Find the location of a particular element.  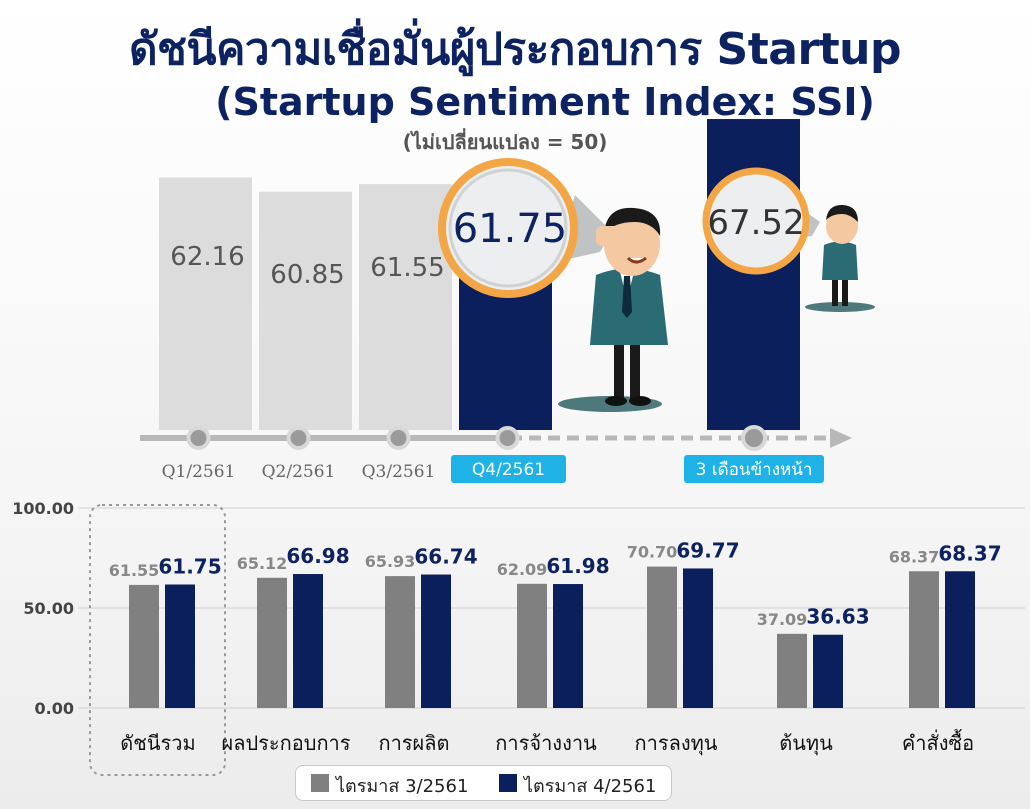

value-label-q3: 37.09 is located at coordinates (782, 619).